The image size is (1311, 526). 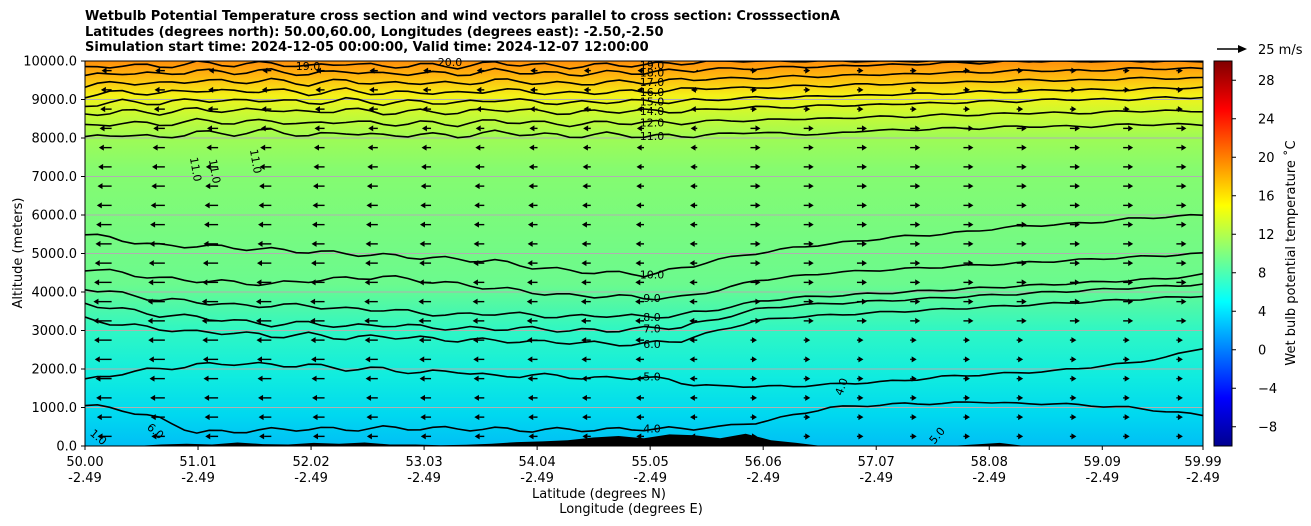 I want to click on contour-15.0, so click(x=644, y=97).